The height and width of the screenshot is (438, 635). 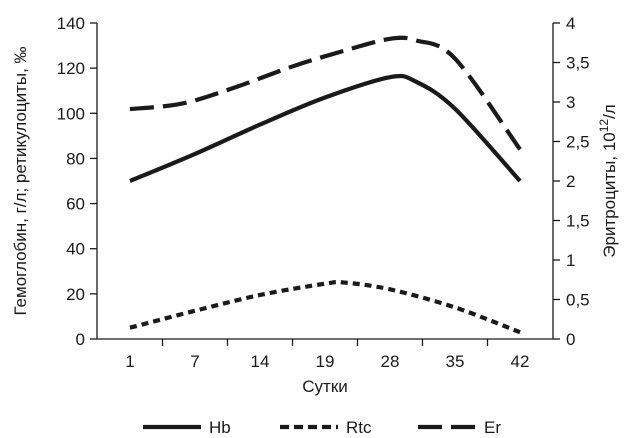 I want to click on right-tick-label: 2,5, so click(x=578, y=142).